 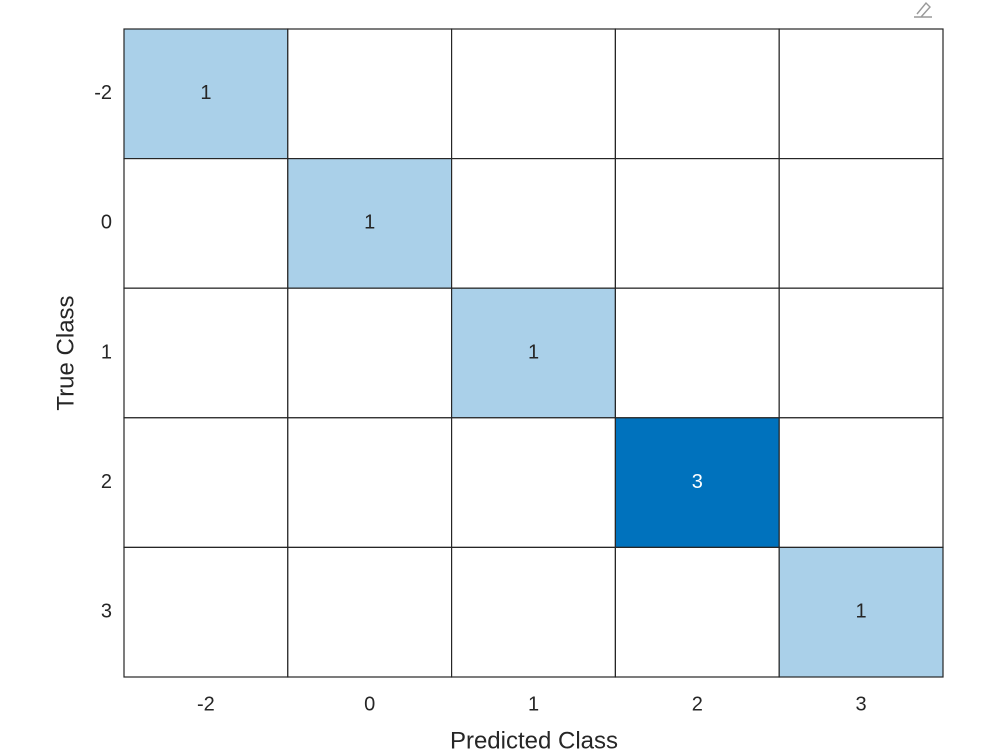 I want to click on x-tick-label: 0, so click(x=369, y=704).